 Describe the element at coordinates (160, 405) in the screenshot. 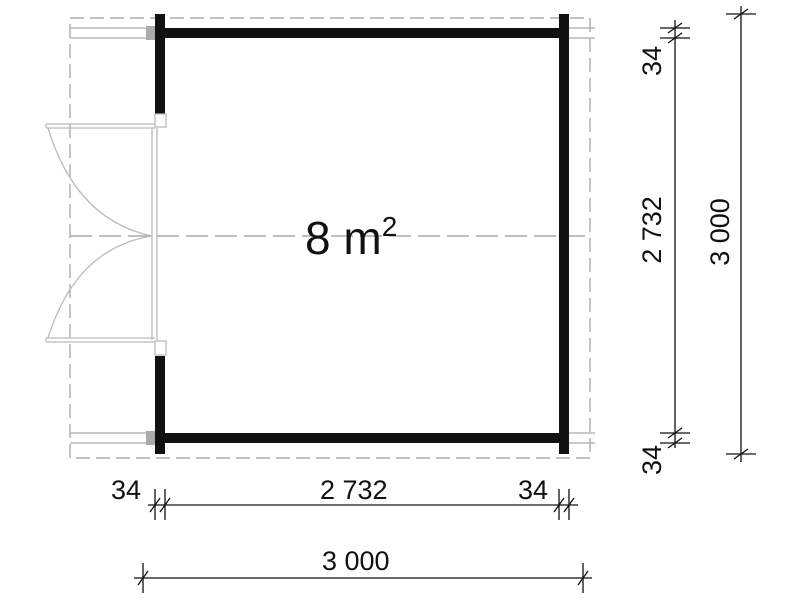

I see `wall-left-lower` at that location.